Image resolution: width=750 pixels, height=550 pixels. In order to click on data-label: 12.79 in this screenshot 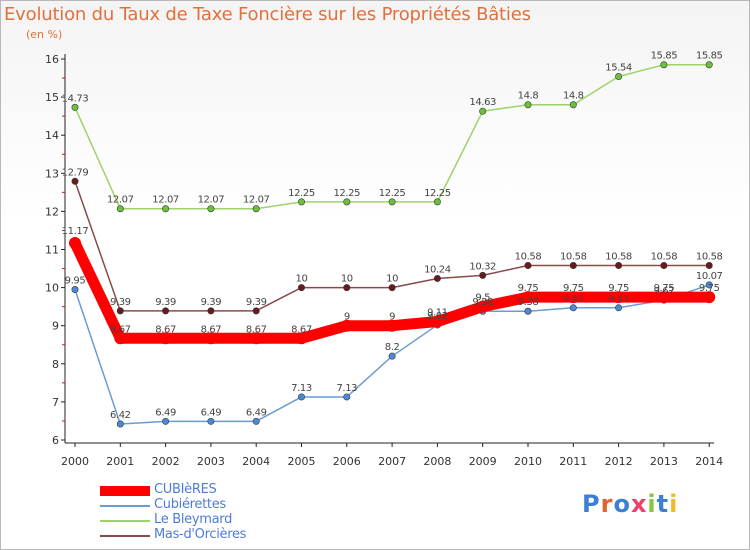, I will do `click(75, 172)`.